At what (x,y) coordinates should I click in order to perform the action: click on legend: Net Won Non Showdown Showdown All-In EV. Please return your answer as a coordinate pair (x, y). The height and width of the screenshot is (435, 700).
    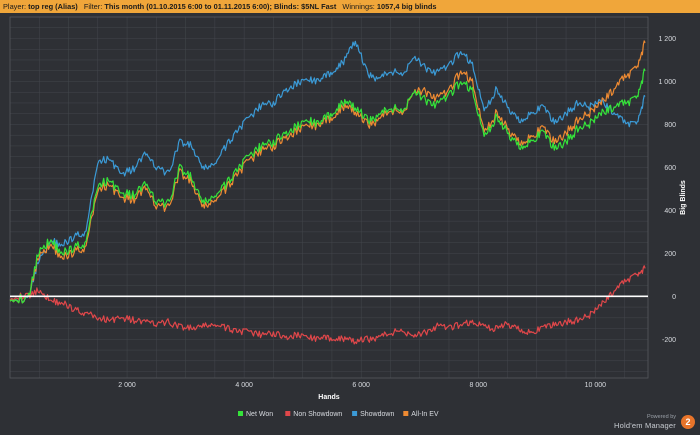
    Looking at the image, I should click on (338, 414).